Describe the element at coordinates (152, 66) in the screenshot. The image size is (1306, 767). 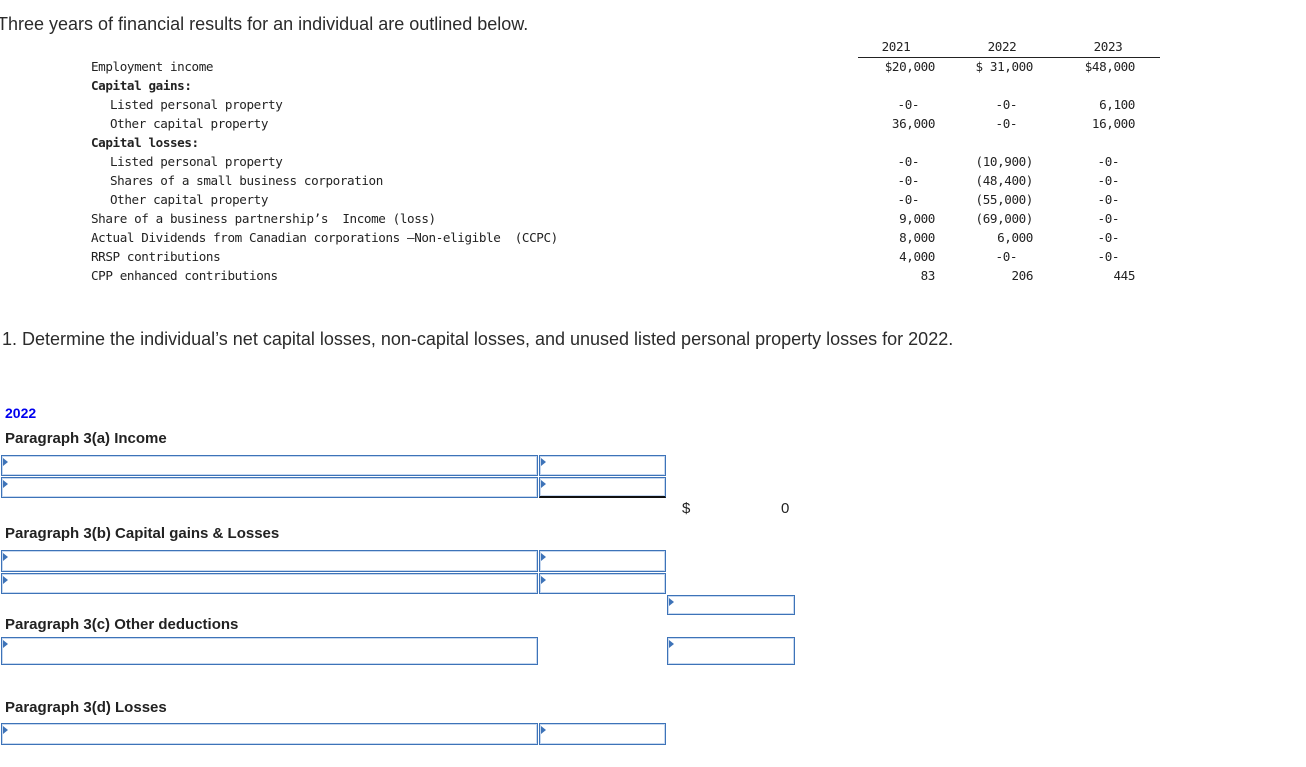
I see `row-label: Employment income` at that location.